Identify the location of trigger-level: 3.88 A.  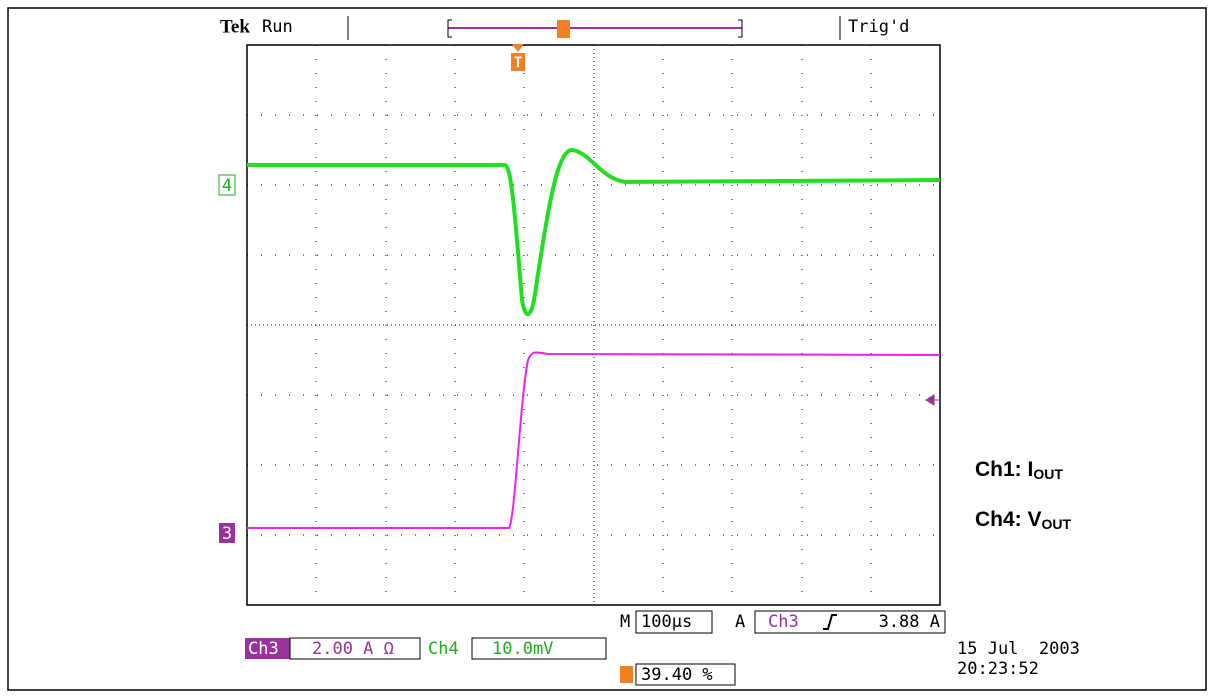
(909, 622).